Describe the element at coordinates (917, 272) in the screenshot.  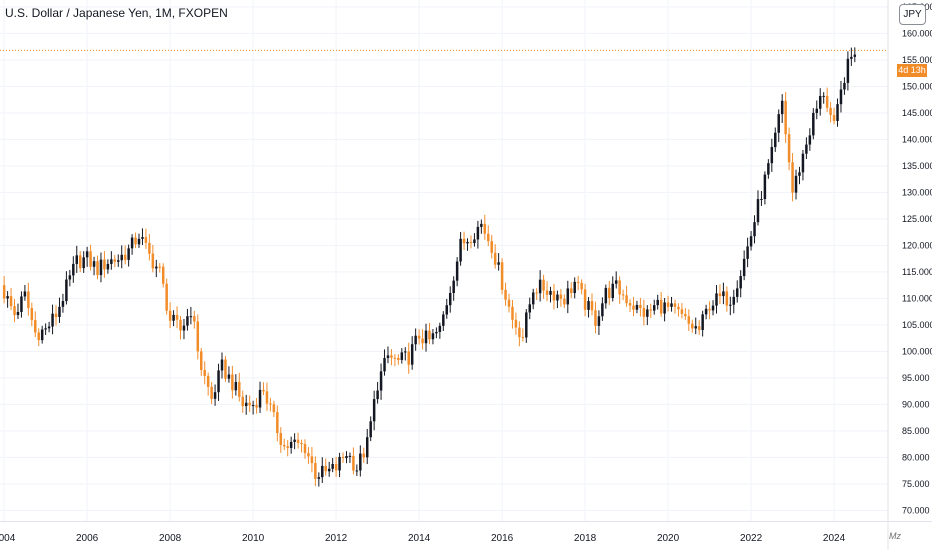
I see `y-tick-label: 115.000` at that location.